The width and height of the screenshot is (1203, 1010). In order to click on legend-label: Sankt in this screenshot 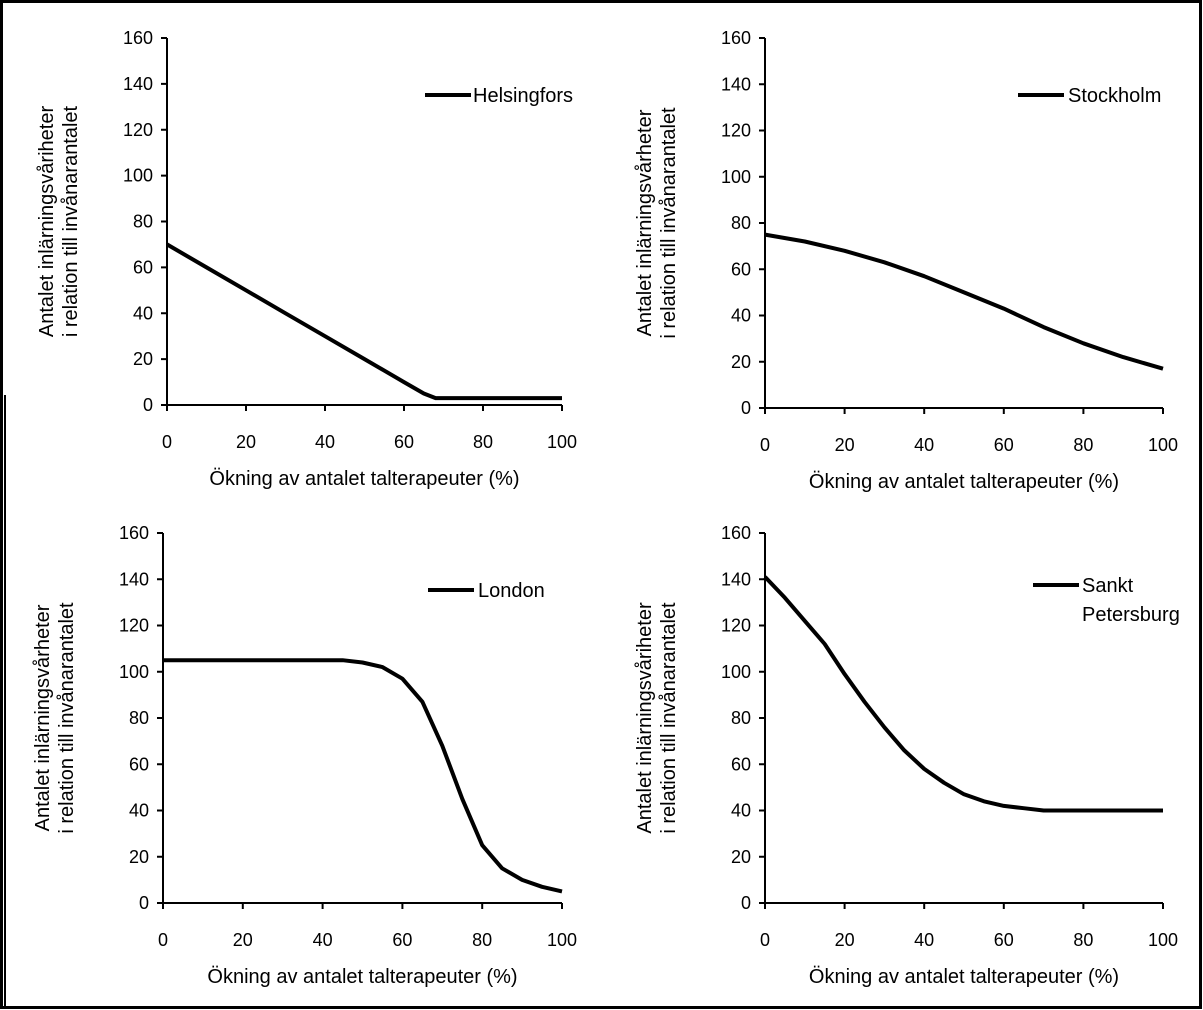, I will do `click(1108, 586)`.